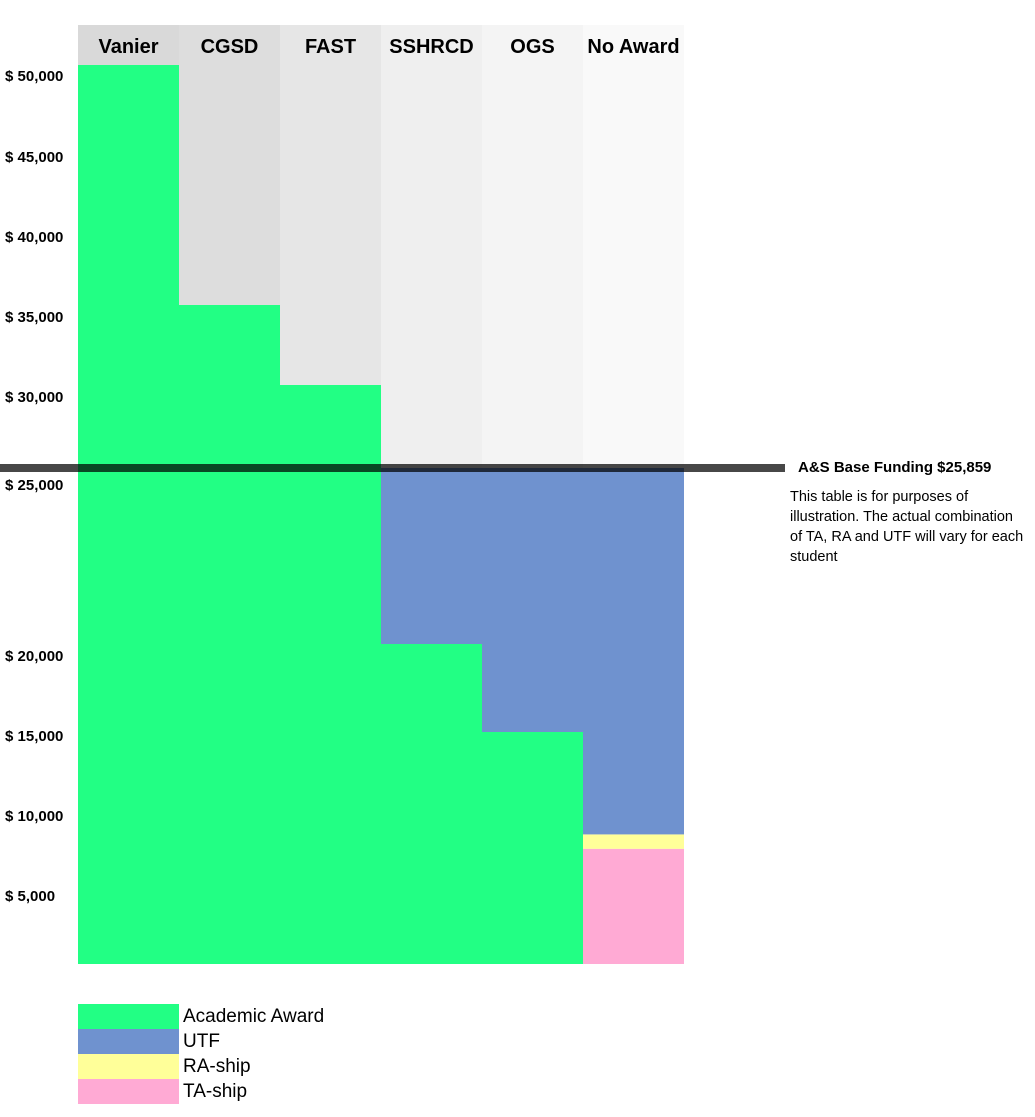 This screenshot has width=1035, height=1117. I want to click on legend-item-ta-ship: TA-ship, so click(201, 1091).